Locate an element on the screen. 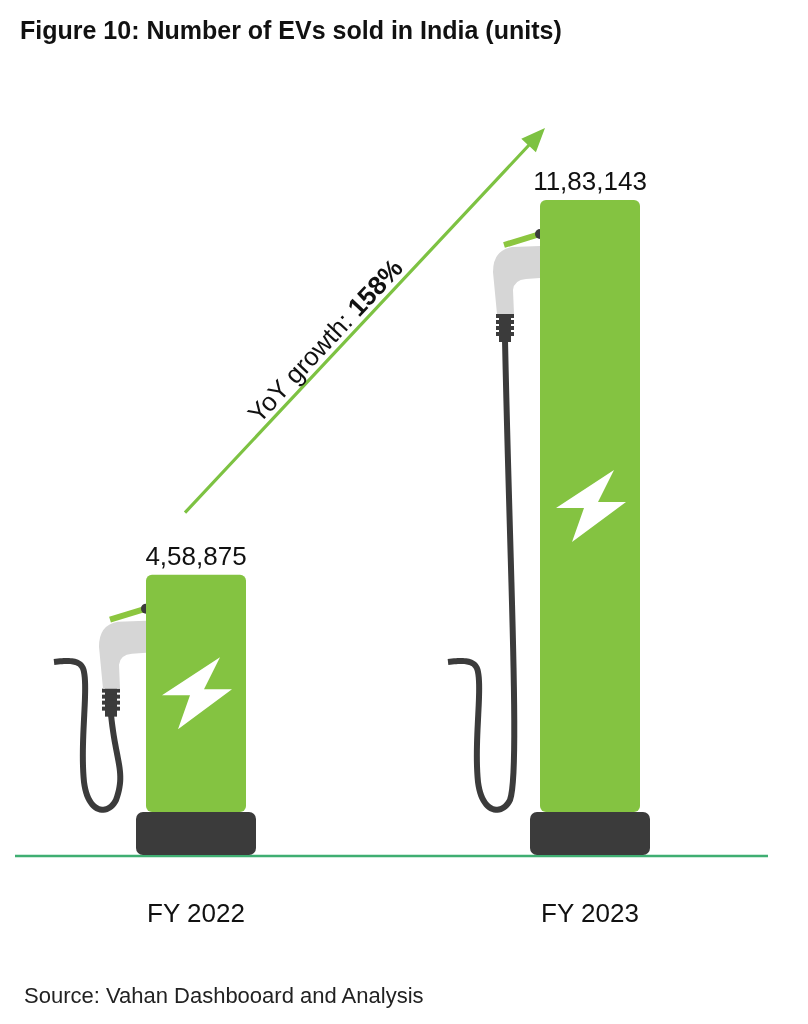 The image size is (808, 1024). data-label: 11,83,143 is located at coordinates (590, 181).